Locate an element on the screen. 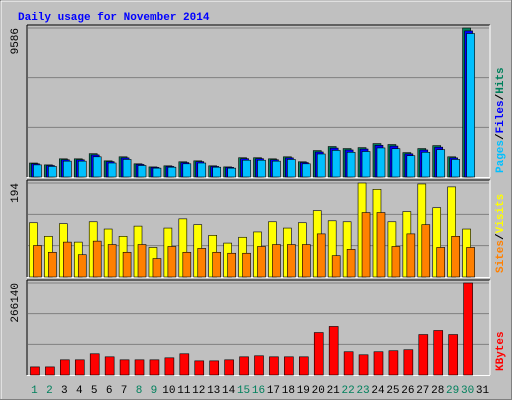 Image resolution: width=512 pixels, height=400 pixels. y-tick-label: 194 is located at coordinates (16, 193).